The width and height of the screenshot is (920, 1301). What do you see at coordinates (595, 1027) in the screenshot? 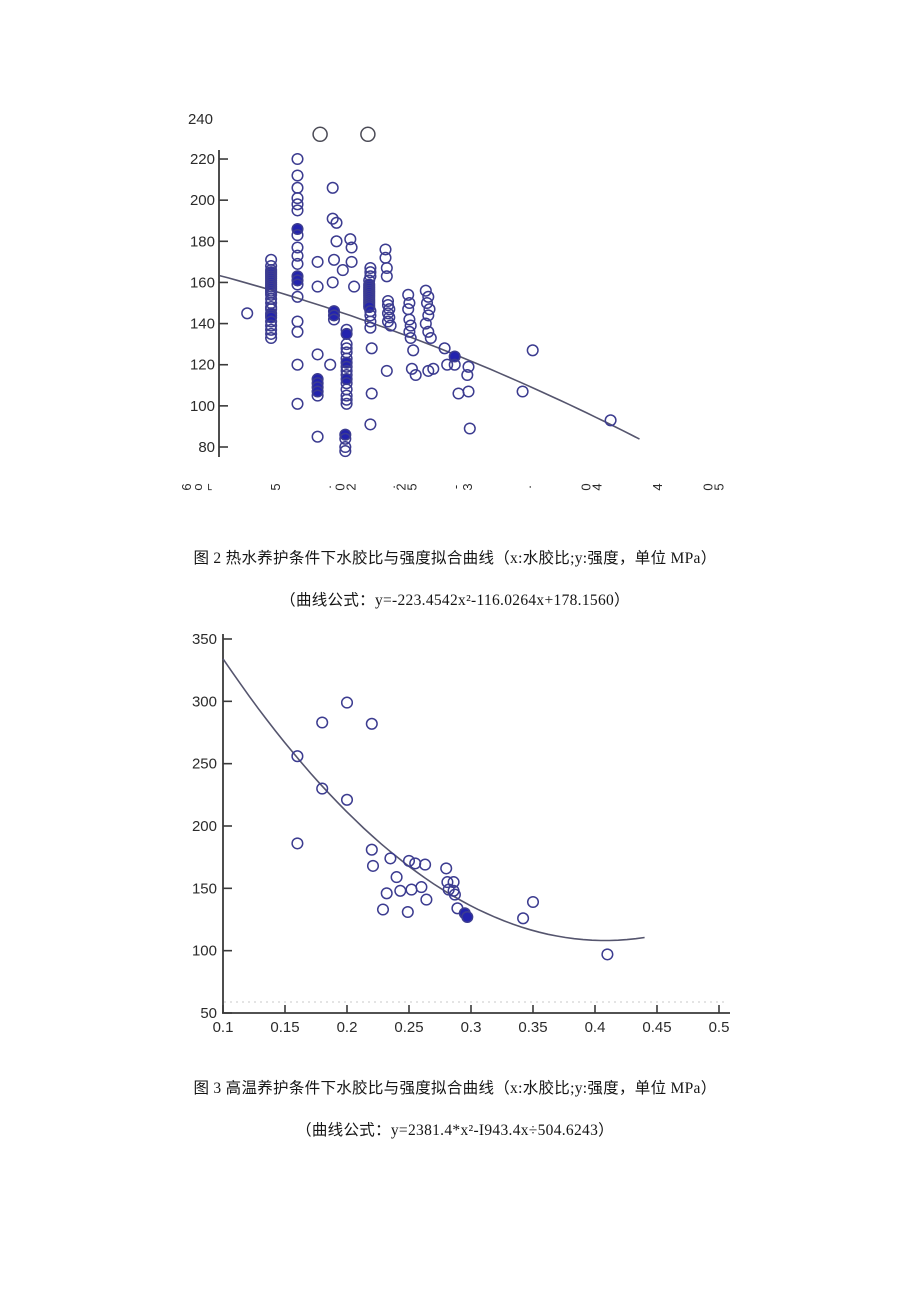
I see `x-tick-label: 0.4` at bounding box center [595, 1027].